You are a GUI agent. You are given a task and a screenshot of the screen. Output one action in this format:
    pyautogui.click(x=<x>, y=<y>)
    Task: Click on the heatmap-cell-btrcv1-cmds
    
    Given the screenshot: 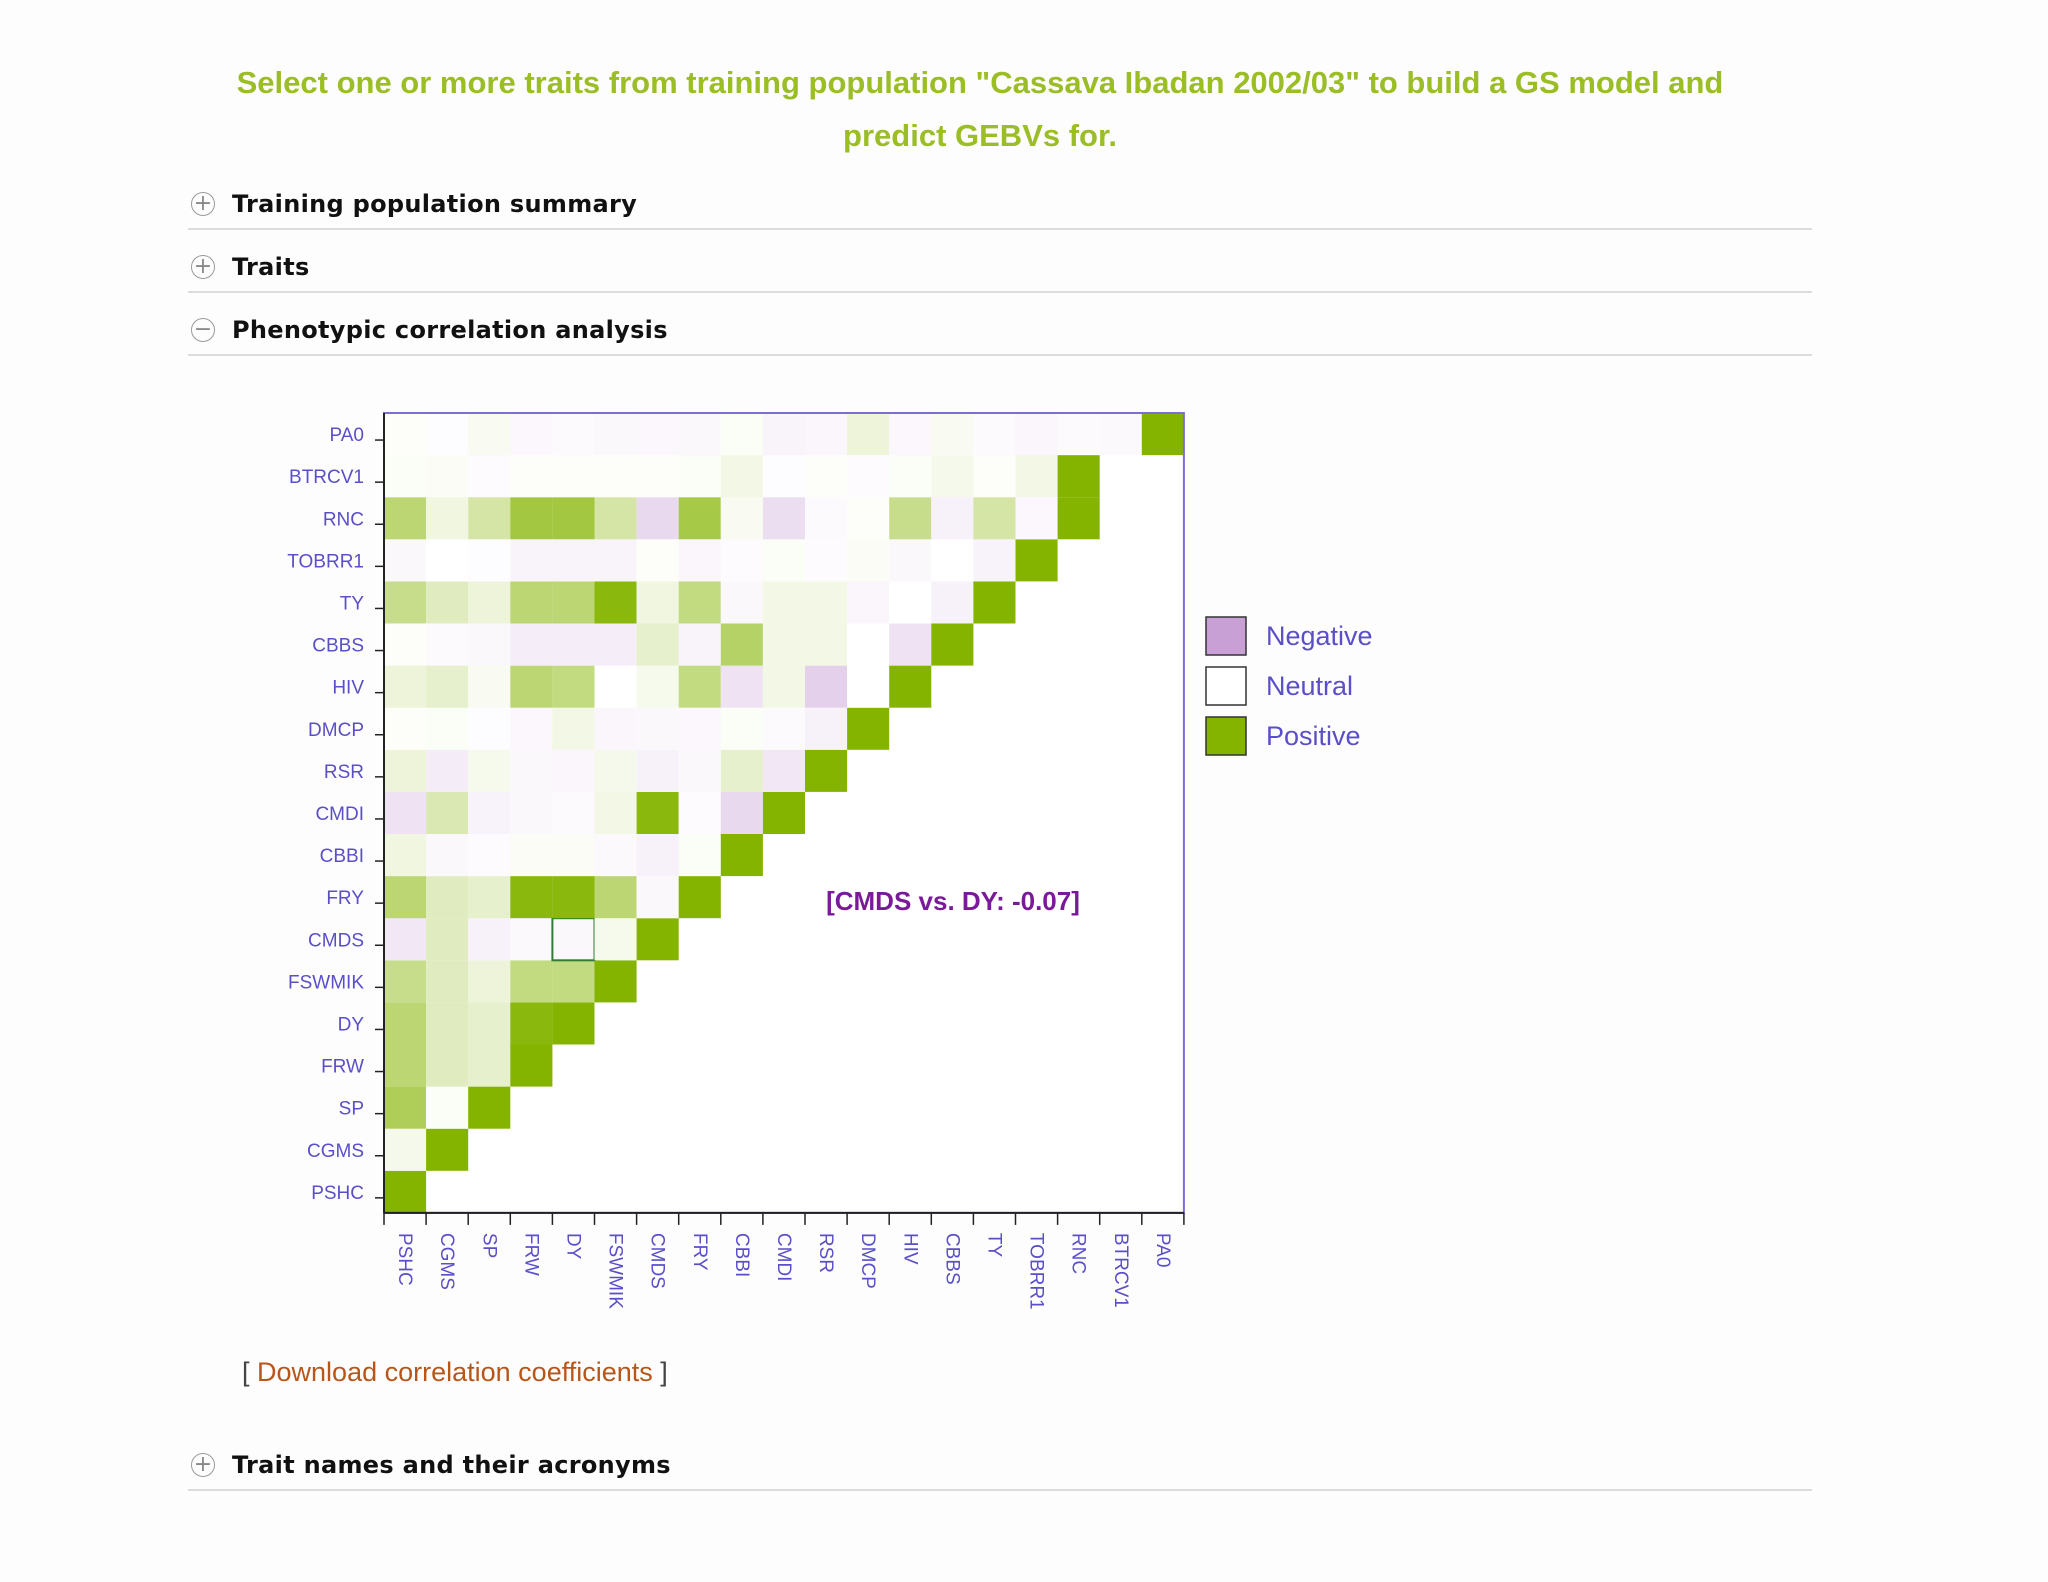 What is the action you would take?
    pyautogui.click(x=657, y=476)
    